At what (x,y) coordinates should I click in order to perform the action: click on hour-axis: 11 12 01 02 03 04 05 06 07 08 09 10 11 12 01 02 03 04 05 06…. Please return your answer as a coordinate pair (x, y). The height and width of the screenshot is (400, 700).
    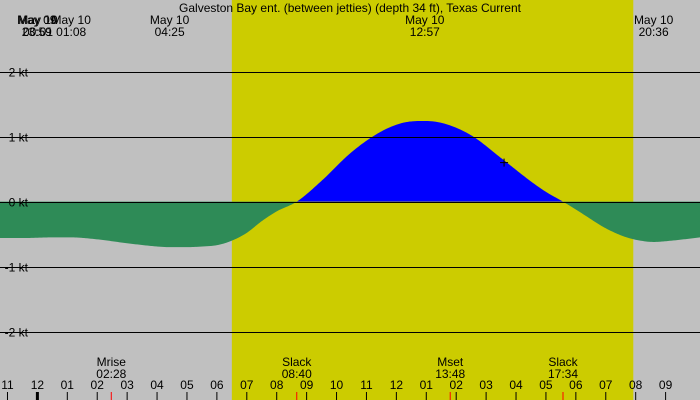
    Looking at the image, I should click on (337, 389).